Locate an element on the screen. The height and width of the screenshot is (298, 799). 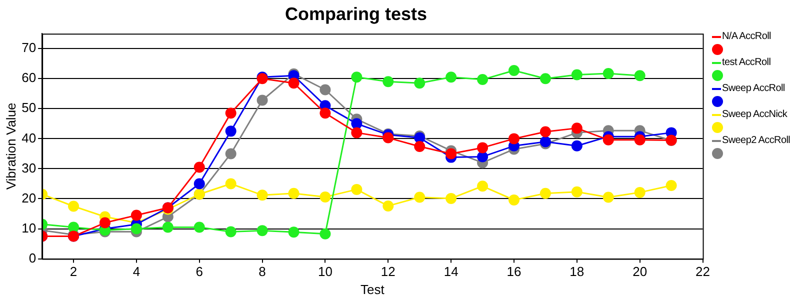
x-tick-label: 12 is located at coordinates (388, 272).